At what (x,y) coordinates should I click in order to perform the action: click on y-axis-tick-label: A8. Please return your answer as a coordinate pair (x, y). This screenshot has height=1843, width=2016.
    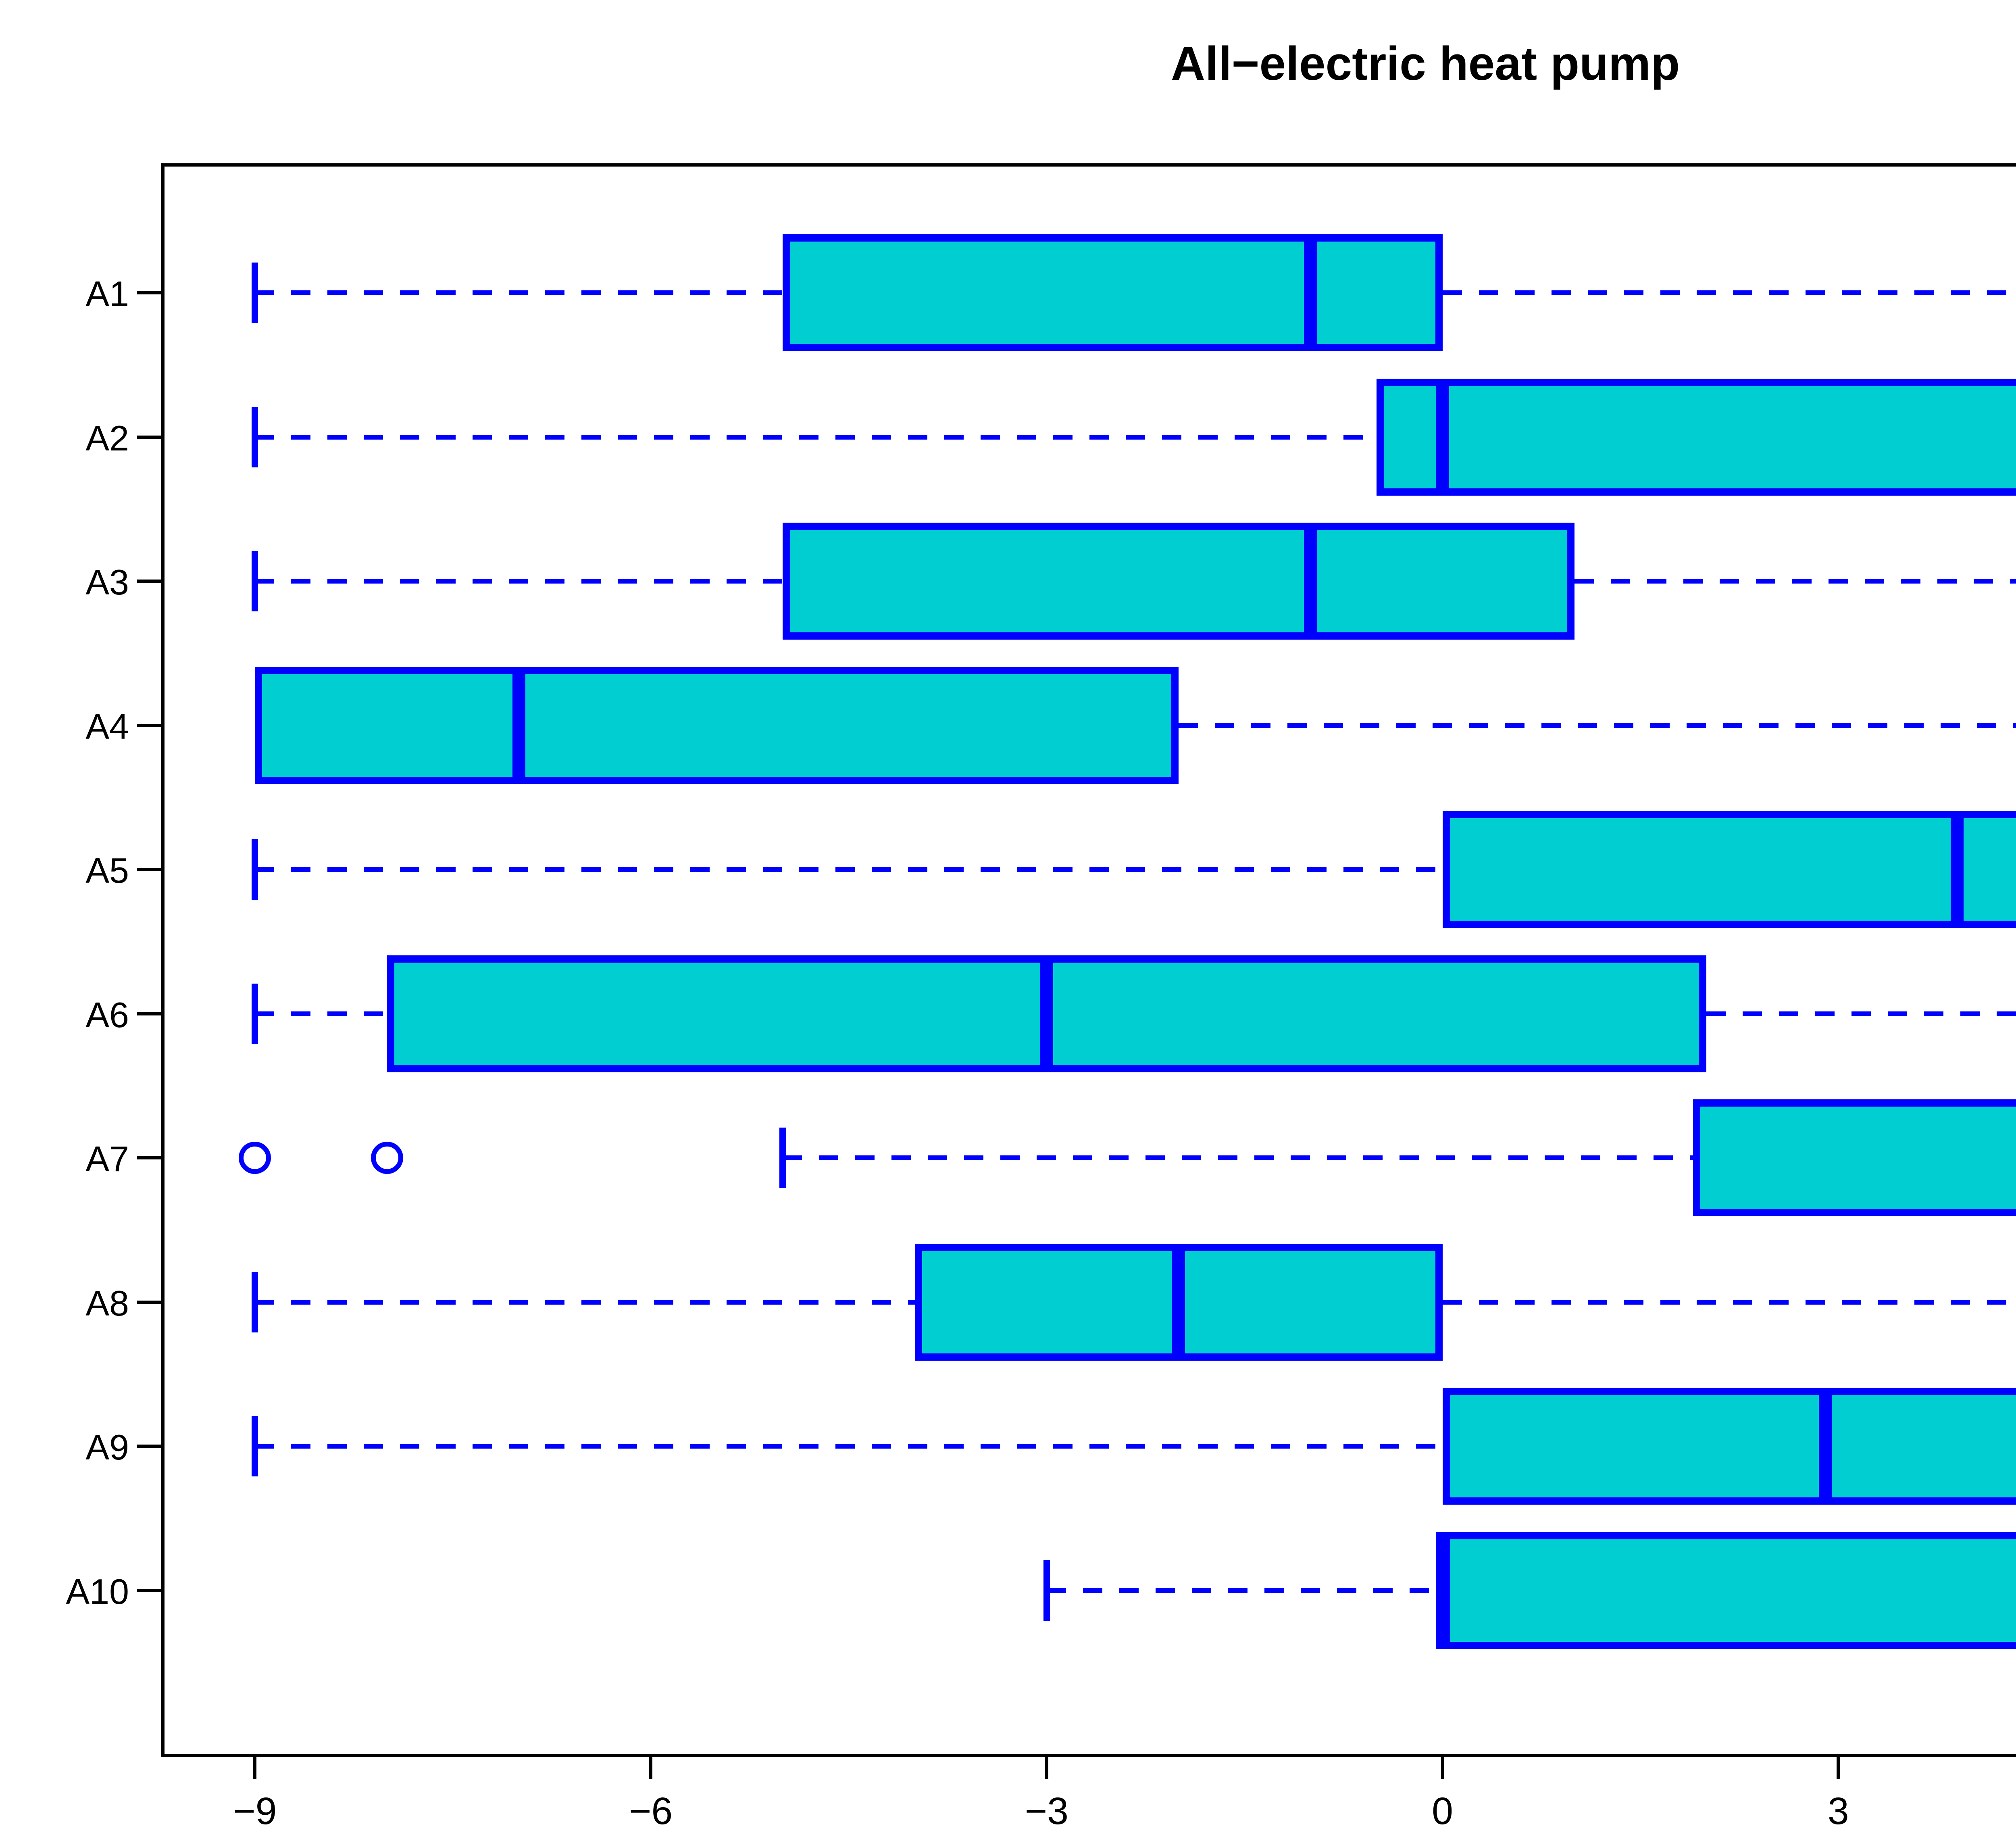
    Looking at the image, I should click on (107, 1303).